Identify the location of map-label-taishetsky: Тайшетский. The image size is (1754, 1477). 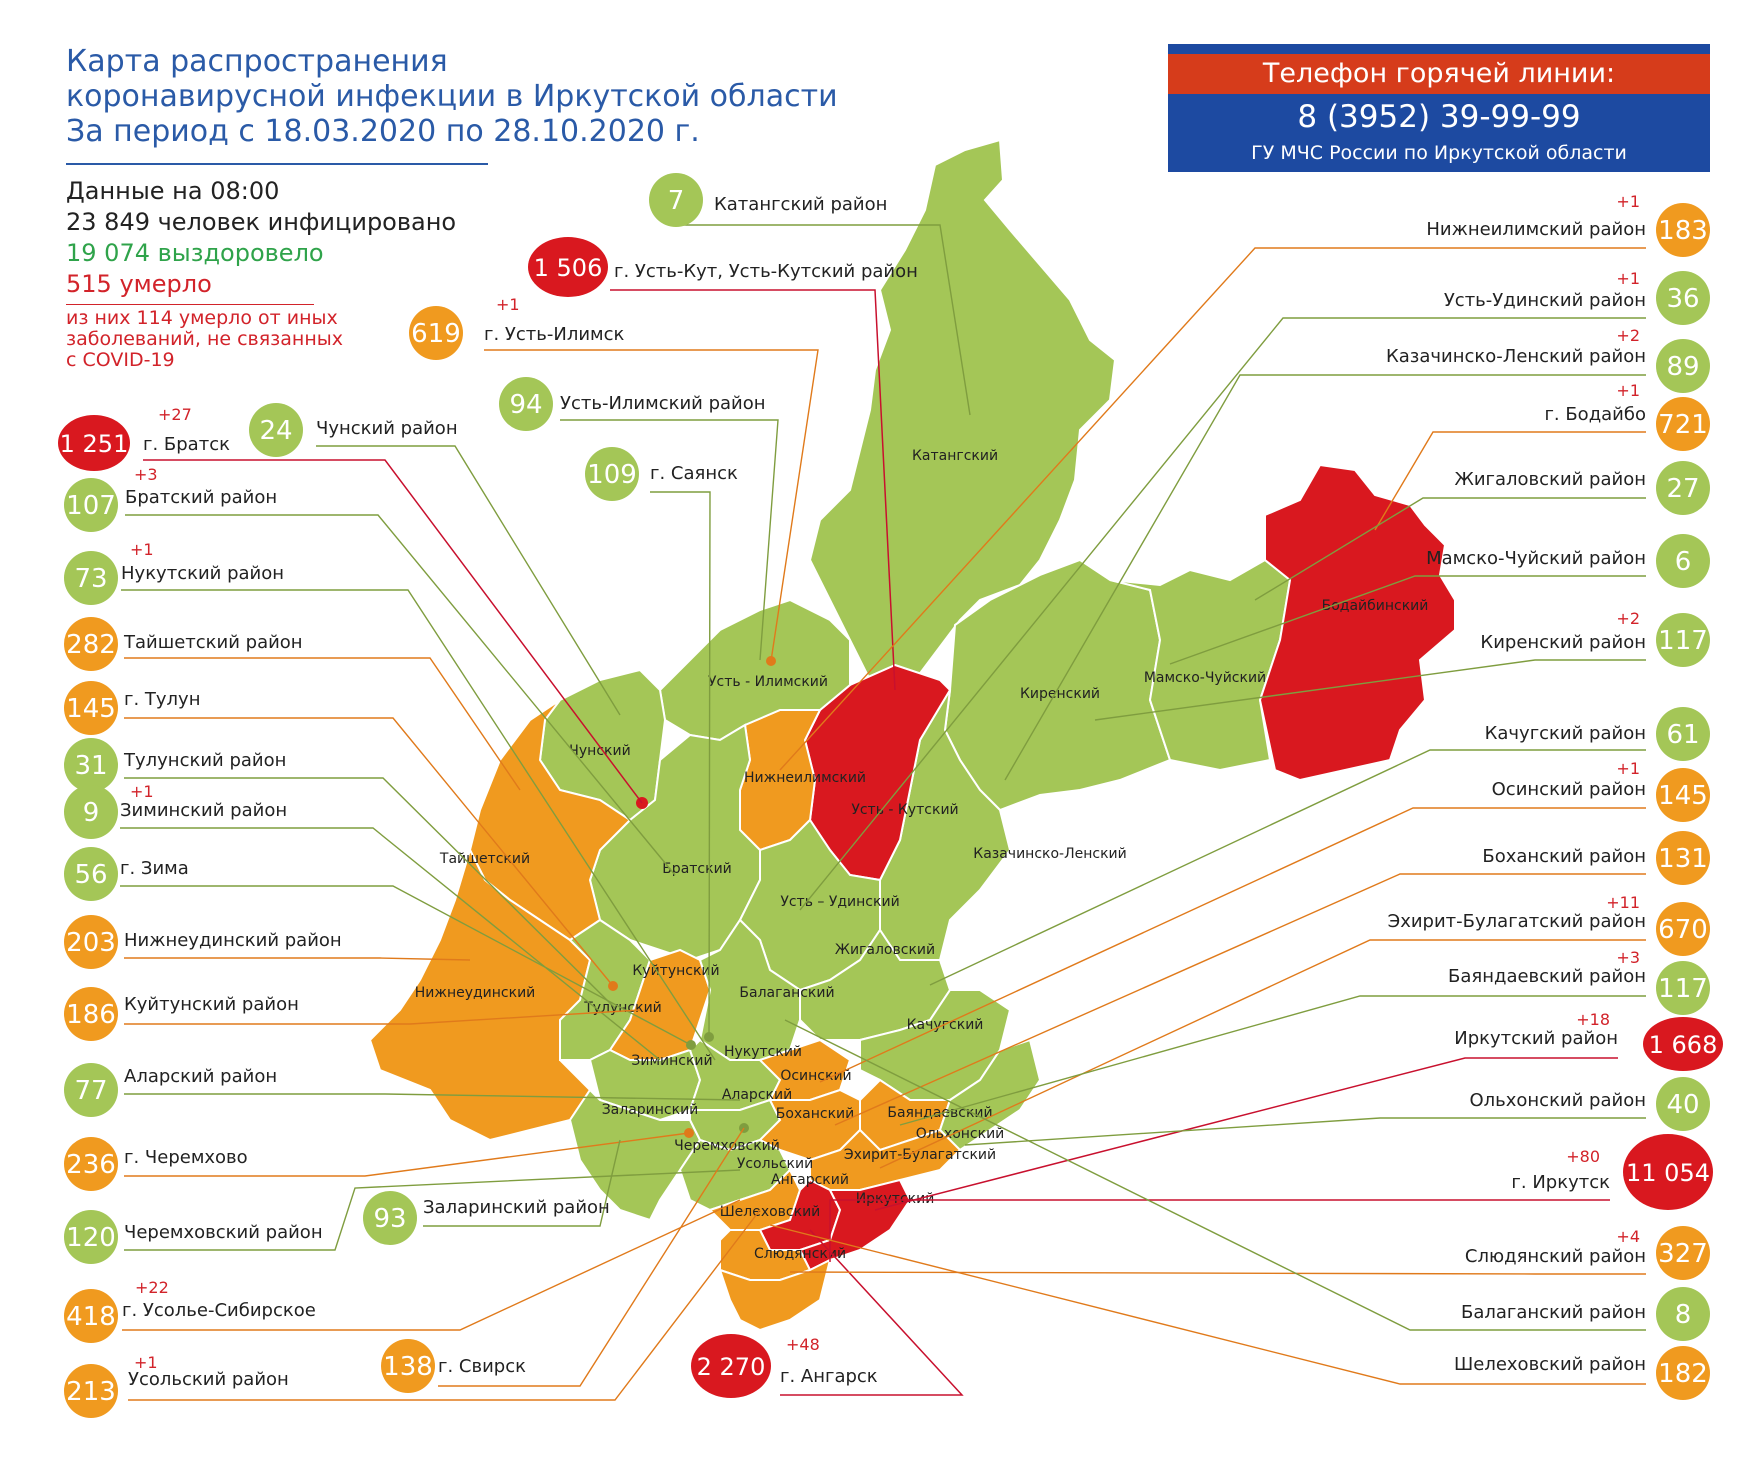
(484, 859).